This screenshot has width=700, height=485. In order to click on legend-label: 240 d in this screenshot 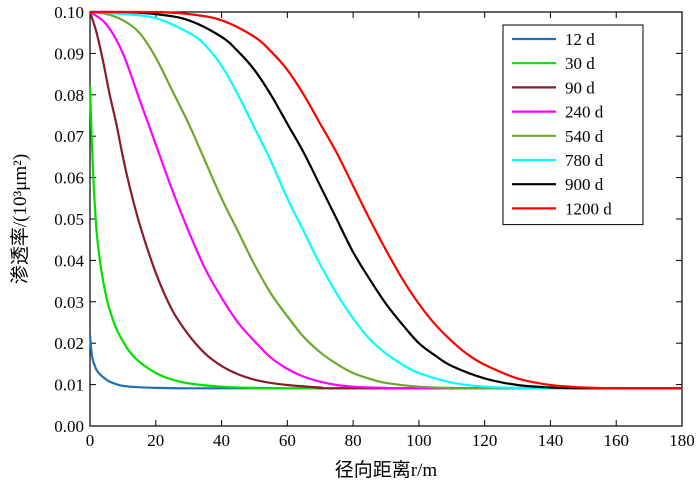, I will do `click(584, 112)`.